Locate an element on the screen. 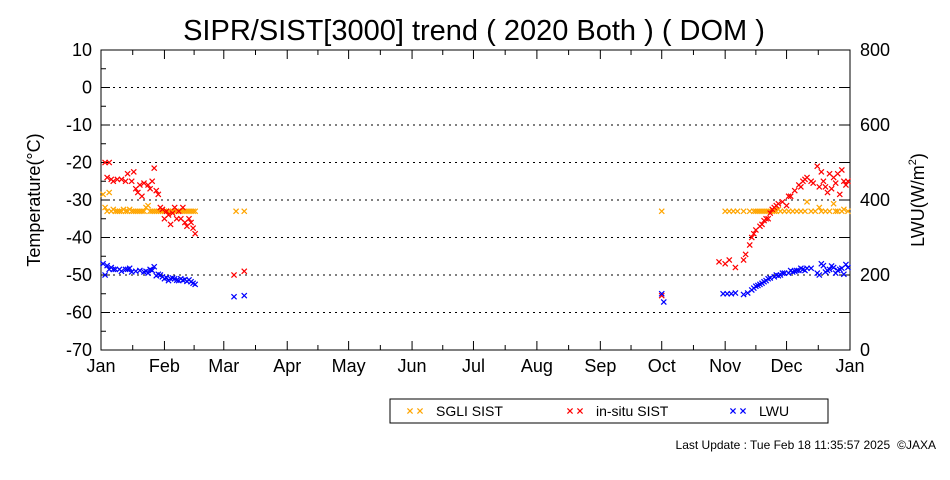  x-tick-label: Jul is located at coordinates (473, 366).